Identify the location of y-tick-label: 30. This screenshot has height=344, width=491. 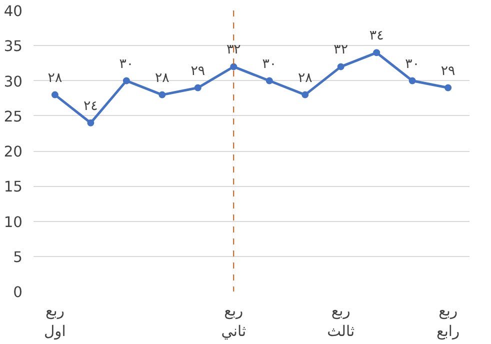
(13, 81).